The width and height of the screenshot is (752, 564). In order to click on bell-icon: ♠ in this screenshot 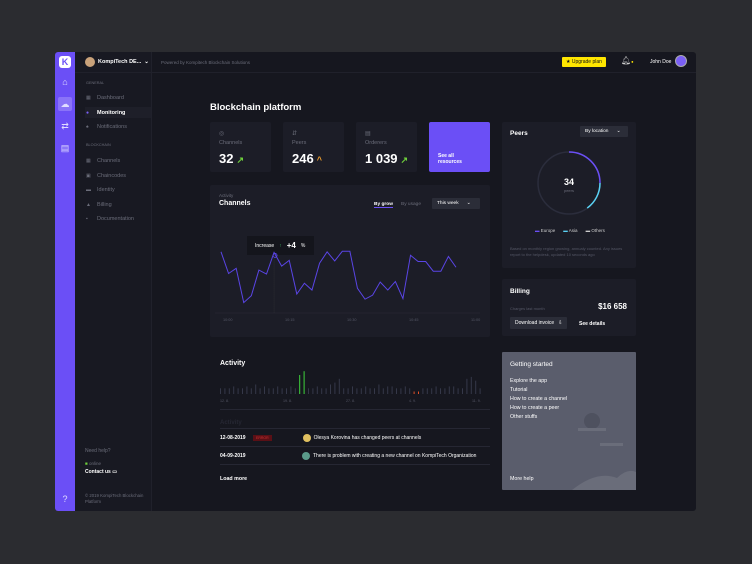, I will do `click(87, 126)`.